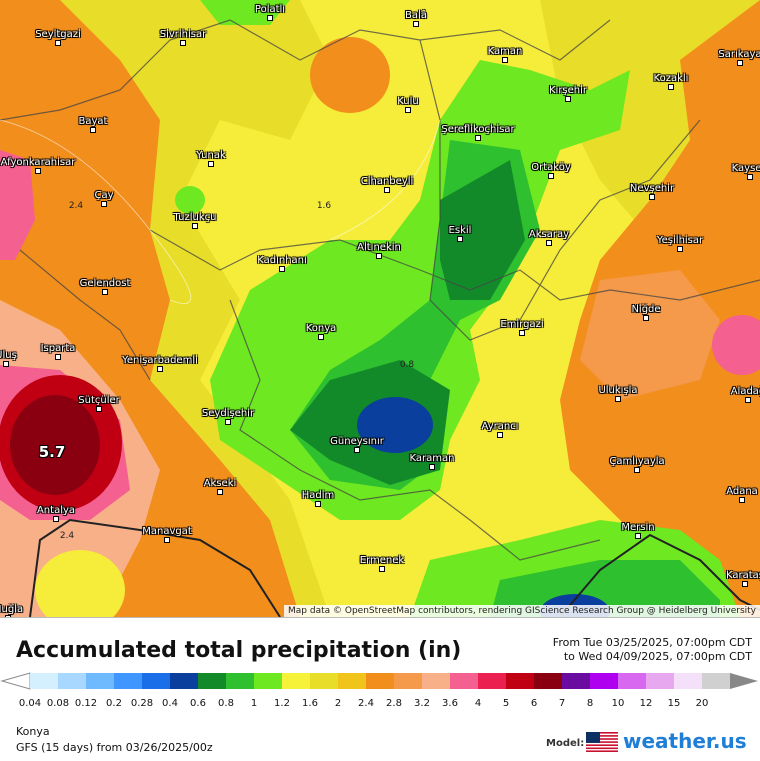  I want to click on city-label: Kayseri, so click(745, 168).